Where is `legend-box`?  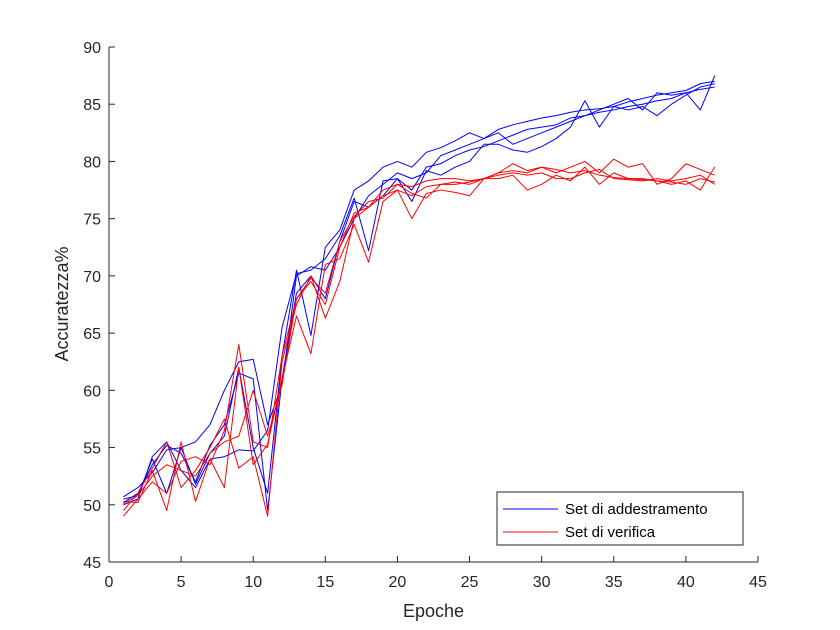
legend-box is located at coordinates (620, 518).